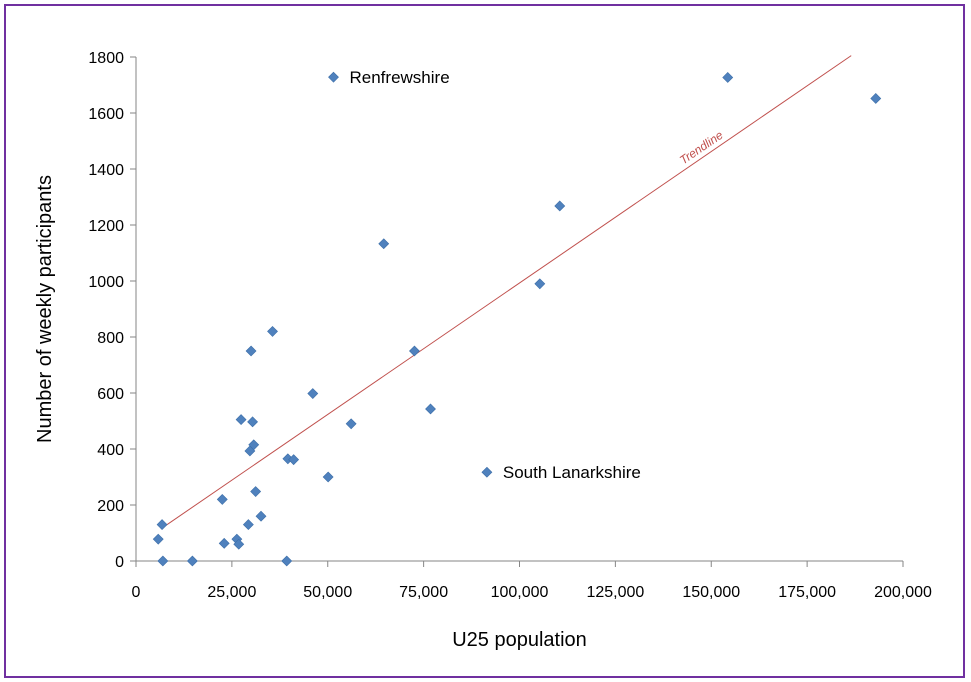 This screenshot has width=971, height=682. Describe the element at coordinates (701, 148) in the screenshot. I see `trendline-label: Trendline` at that location.